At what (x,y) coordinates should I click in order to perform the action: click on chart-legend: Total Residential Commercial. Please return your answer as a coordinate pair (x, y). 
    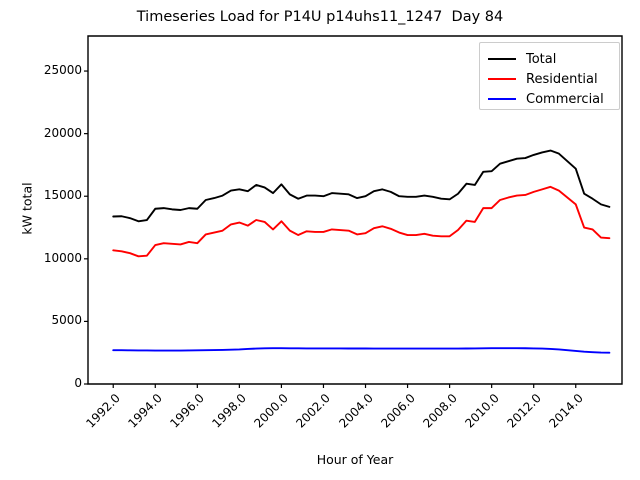
    Looking at the image, I should click on (549, 76).